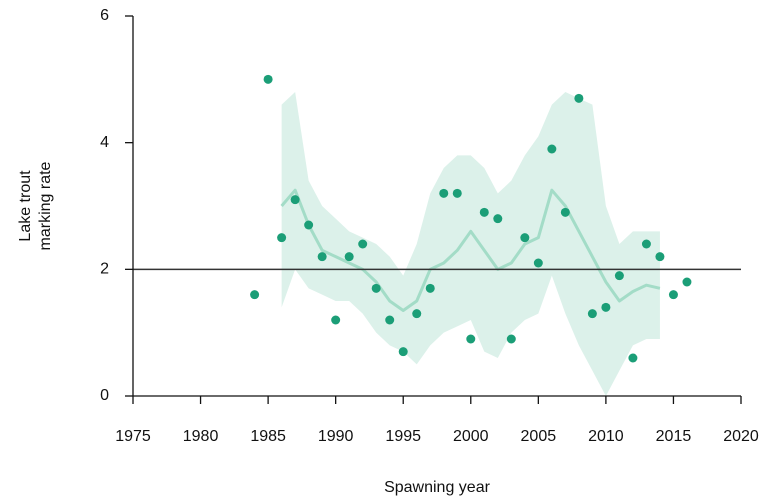 The height and width of the screenshot is (500, 766). What do you see at coordinates (471, 436) in the screenshot?
I see `x-tick-label: 2000` at bounding box center [471, 436].